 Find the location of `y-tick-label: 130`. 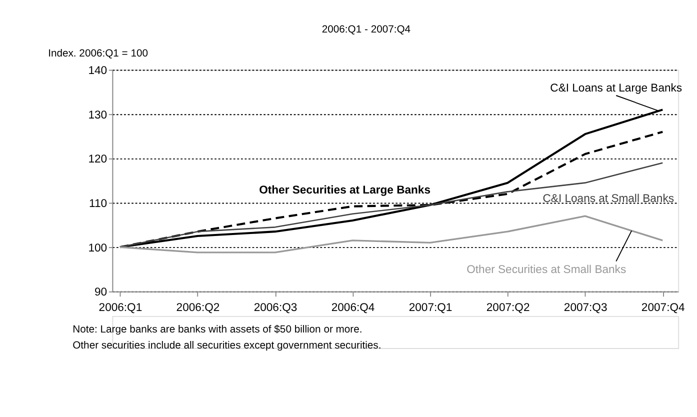

y-tick-label: 130 is located at coordinates (98, 115).